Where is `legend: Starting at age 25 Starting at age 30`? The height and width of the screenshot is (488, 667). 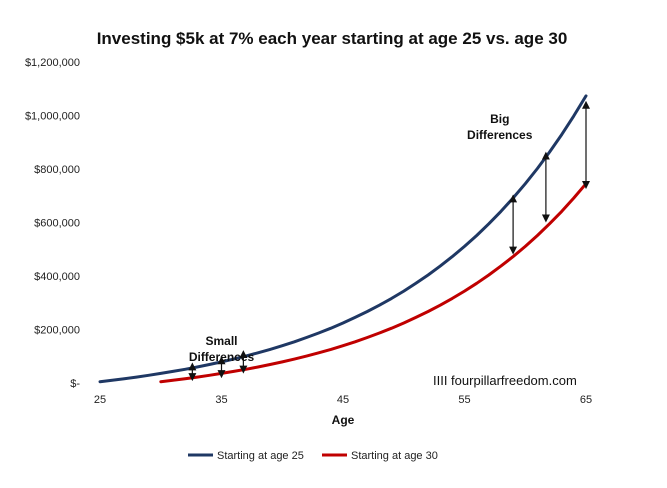 legend: Starting at age 25 Starting at age 30 is located at coordinates (313, 456).